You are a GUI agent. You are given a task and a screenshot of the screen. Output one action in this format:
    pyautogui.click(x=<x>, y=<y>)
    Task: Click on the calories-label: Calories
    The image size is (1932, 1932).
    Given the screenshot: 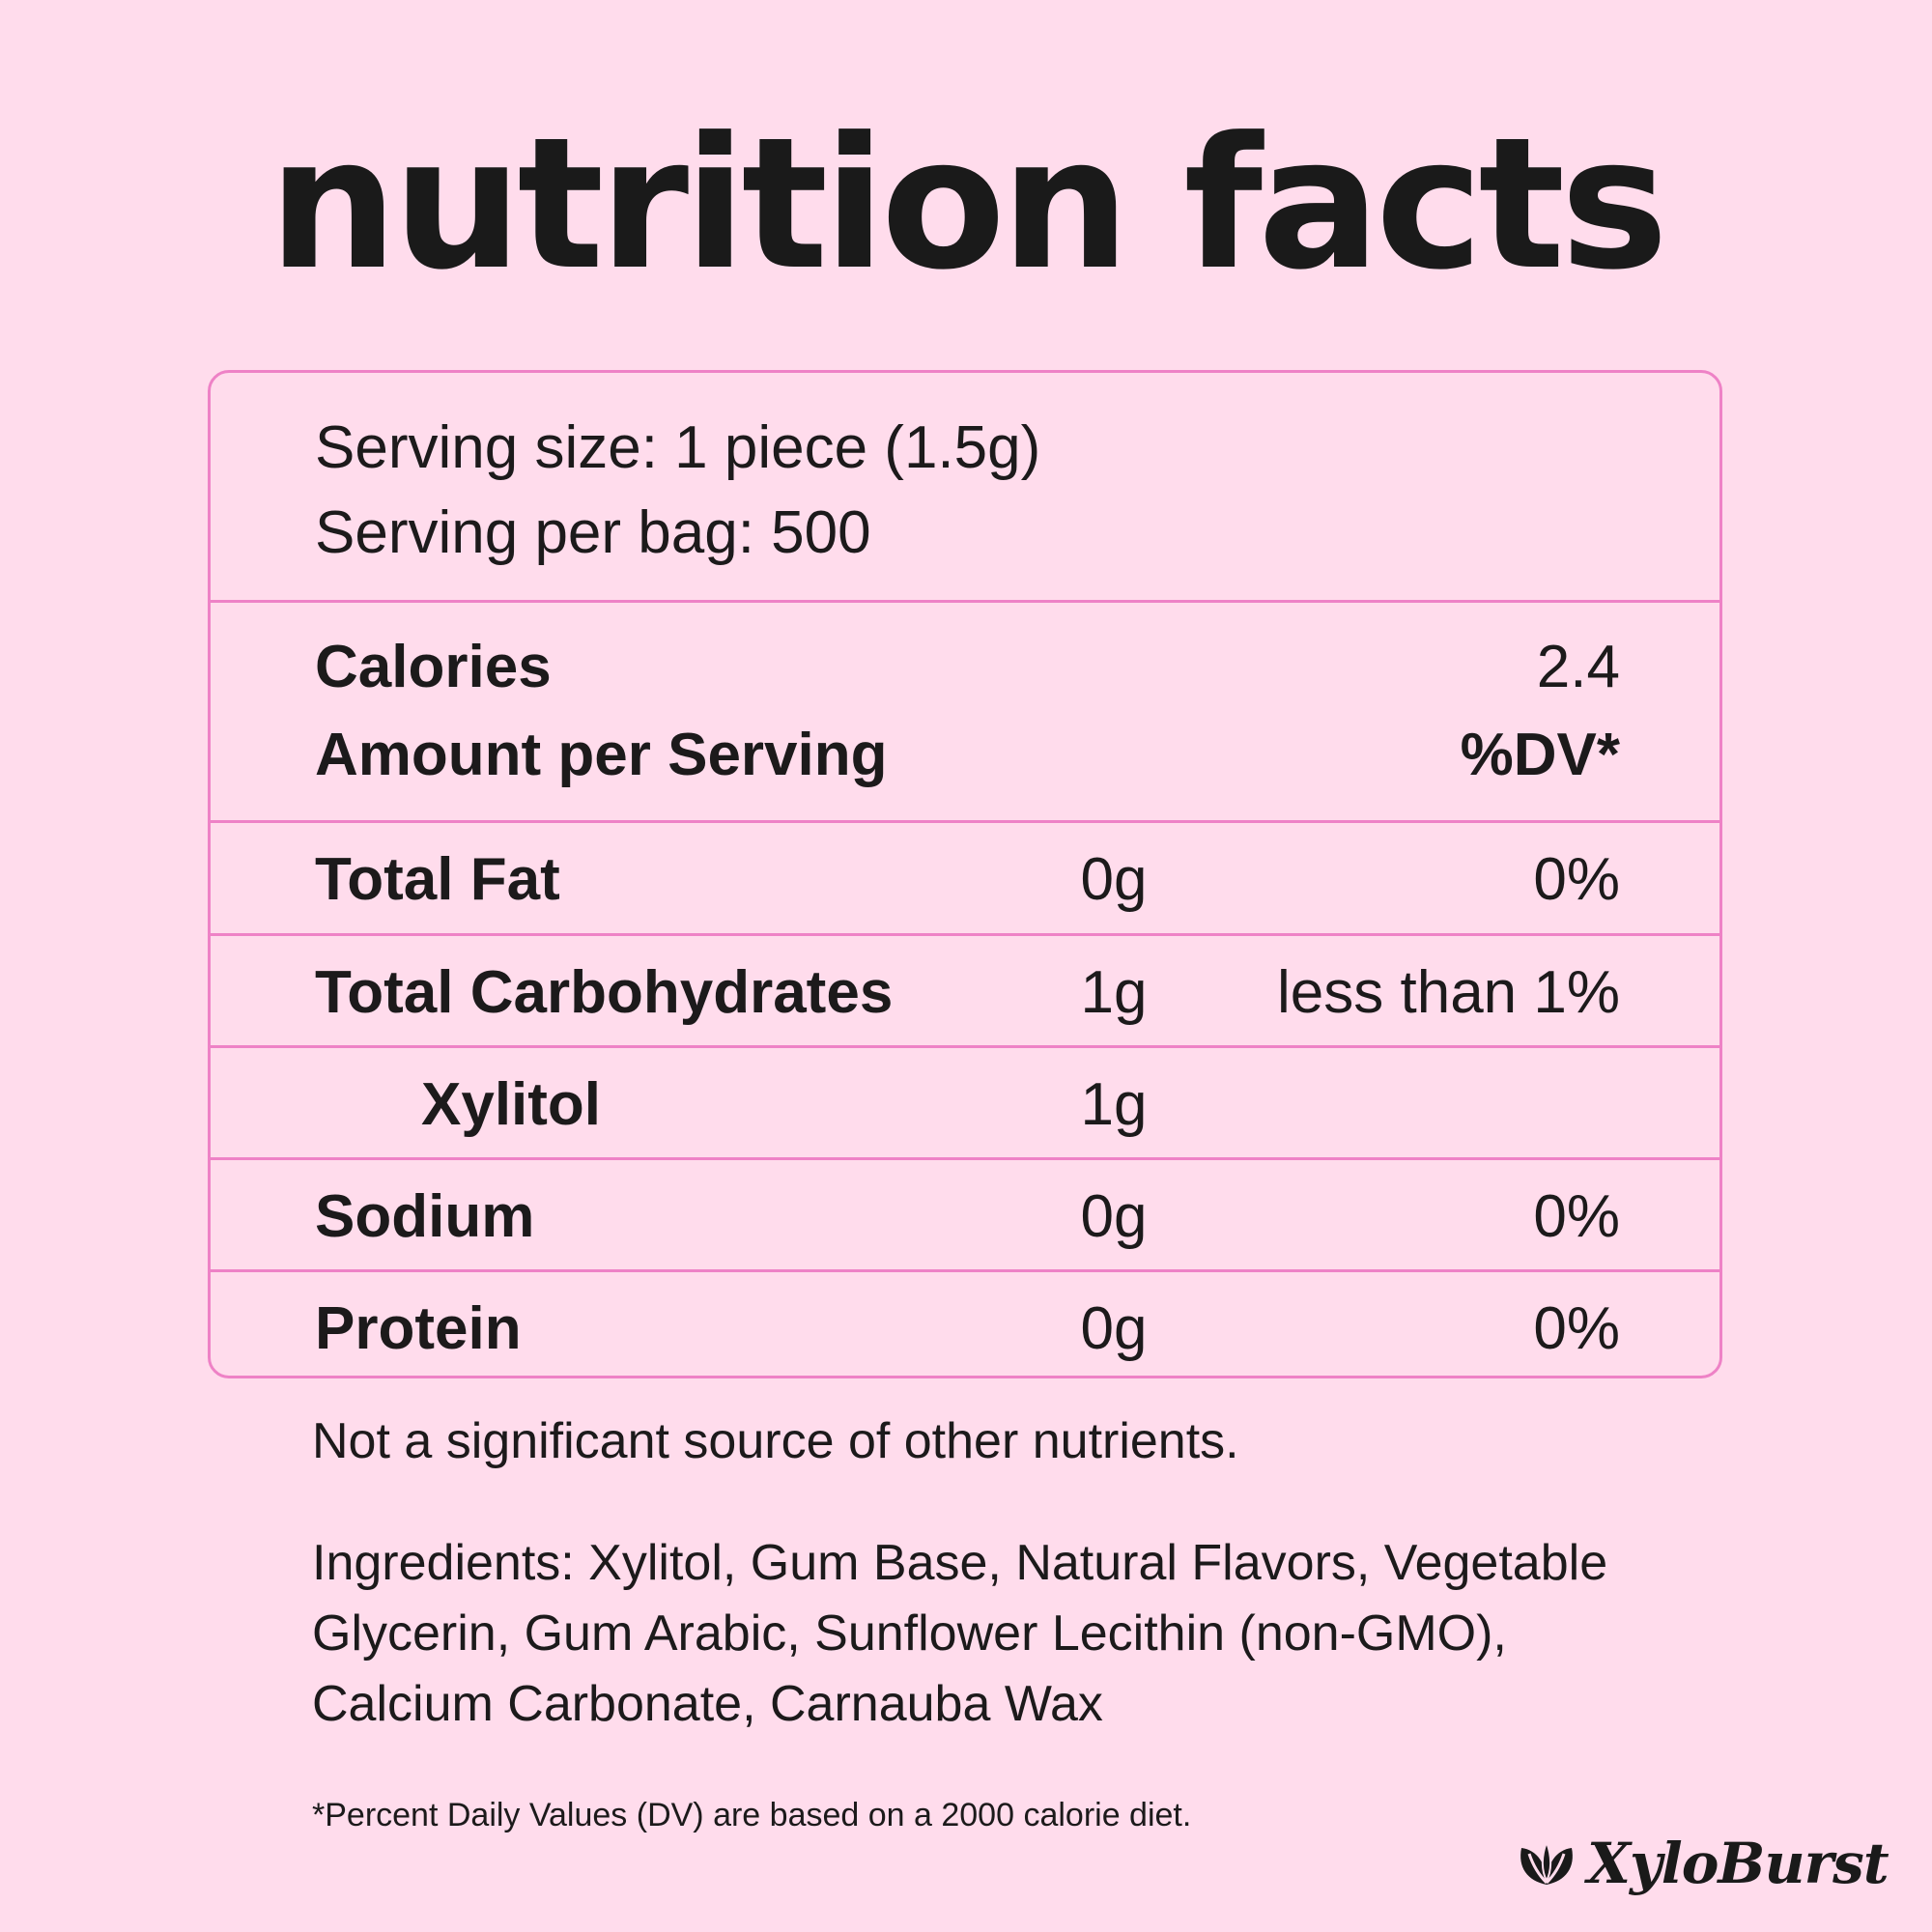 What is the action you would take?
    pyautogui.click(x=433, y=667)
    